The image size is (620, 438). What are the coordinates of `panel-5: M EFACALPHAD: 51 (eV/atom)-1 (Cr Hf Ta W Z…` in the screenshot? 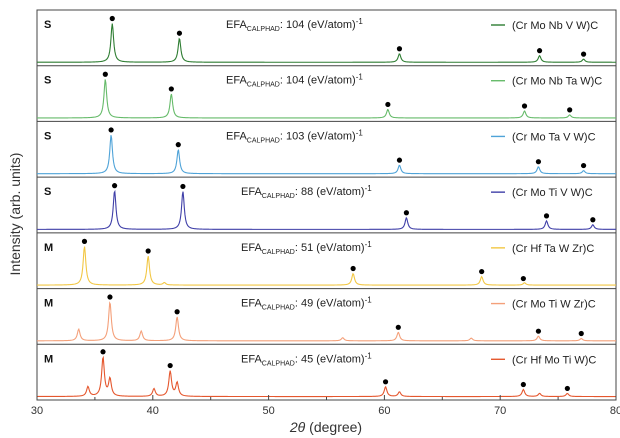 It's located at (326, 259).